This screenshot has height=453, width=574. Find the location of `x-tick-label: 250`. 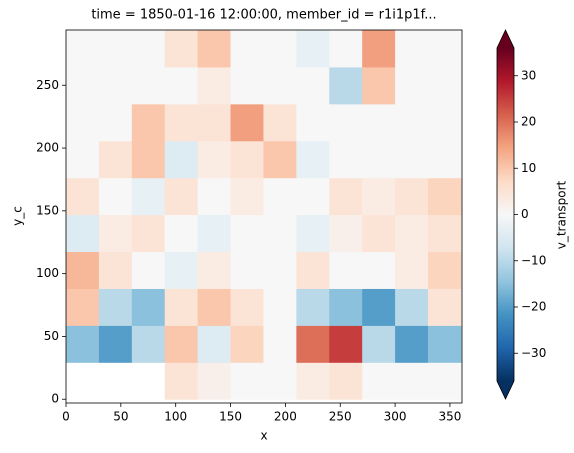

x-tick-label: 250 is located at coordinates (340, 417).